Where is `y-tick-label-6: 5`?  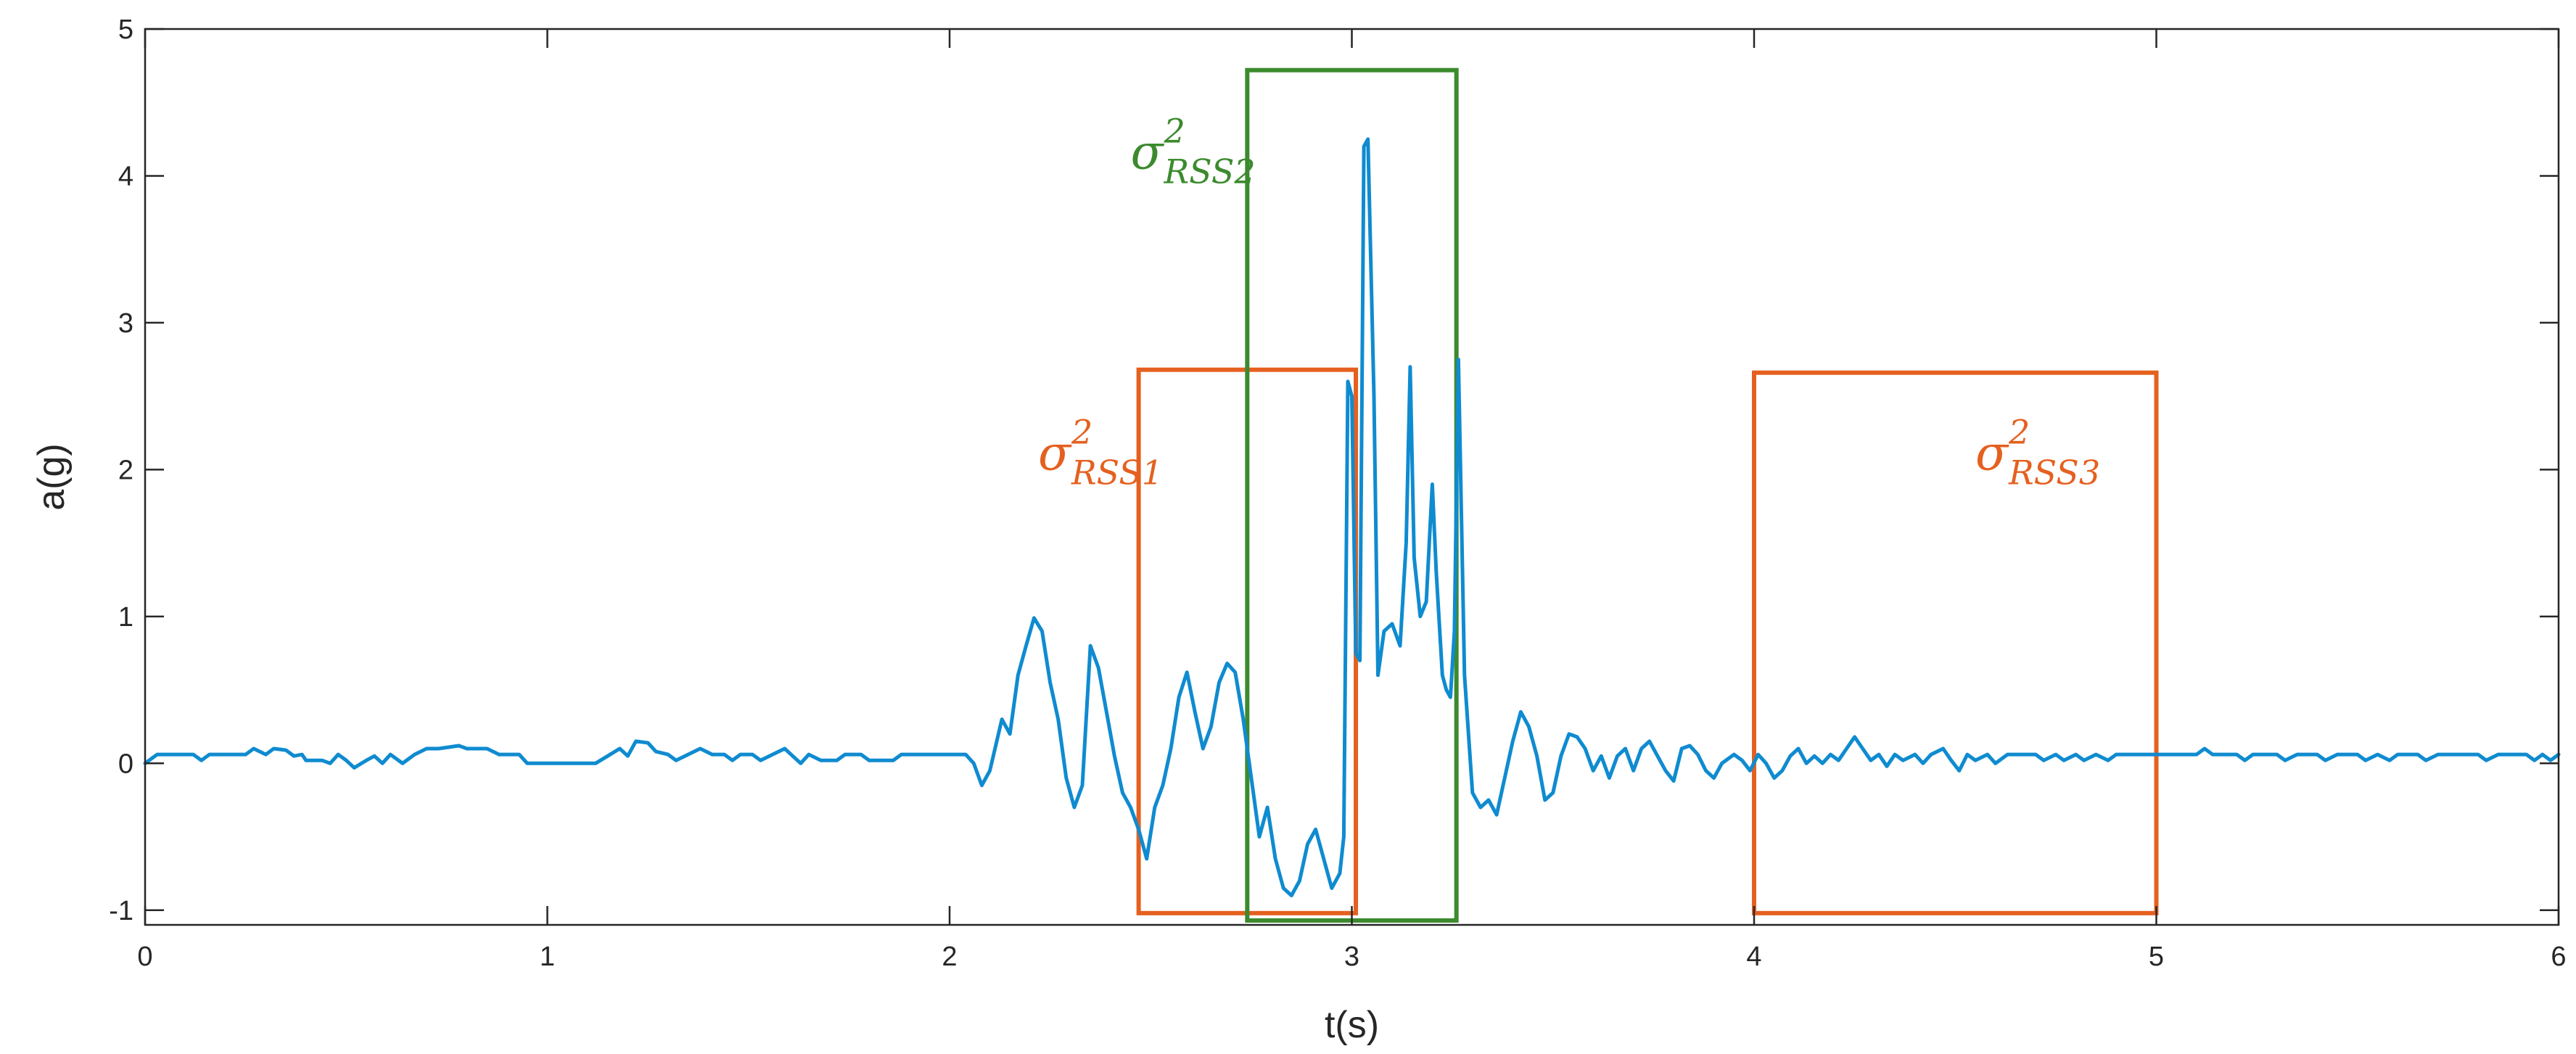 y-tick-label-6: 5 is located at coordinates (125, 30).